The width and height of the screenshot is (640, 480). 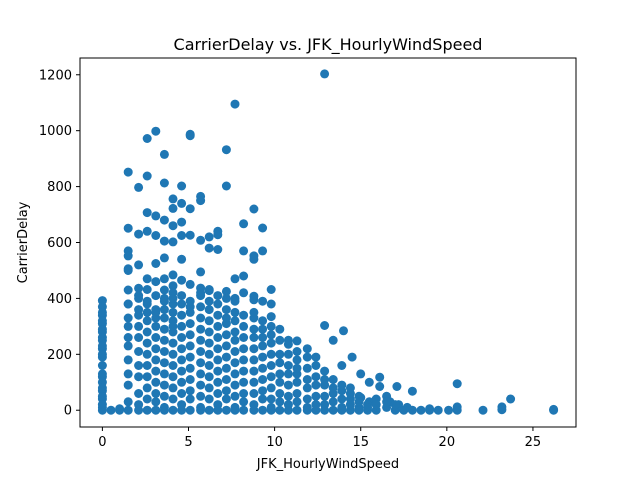 I want to click on y-axis-label: CarrierDelay, so click(x=23, y=242).